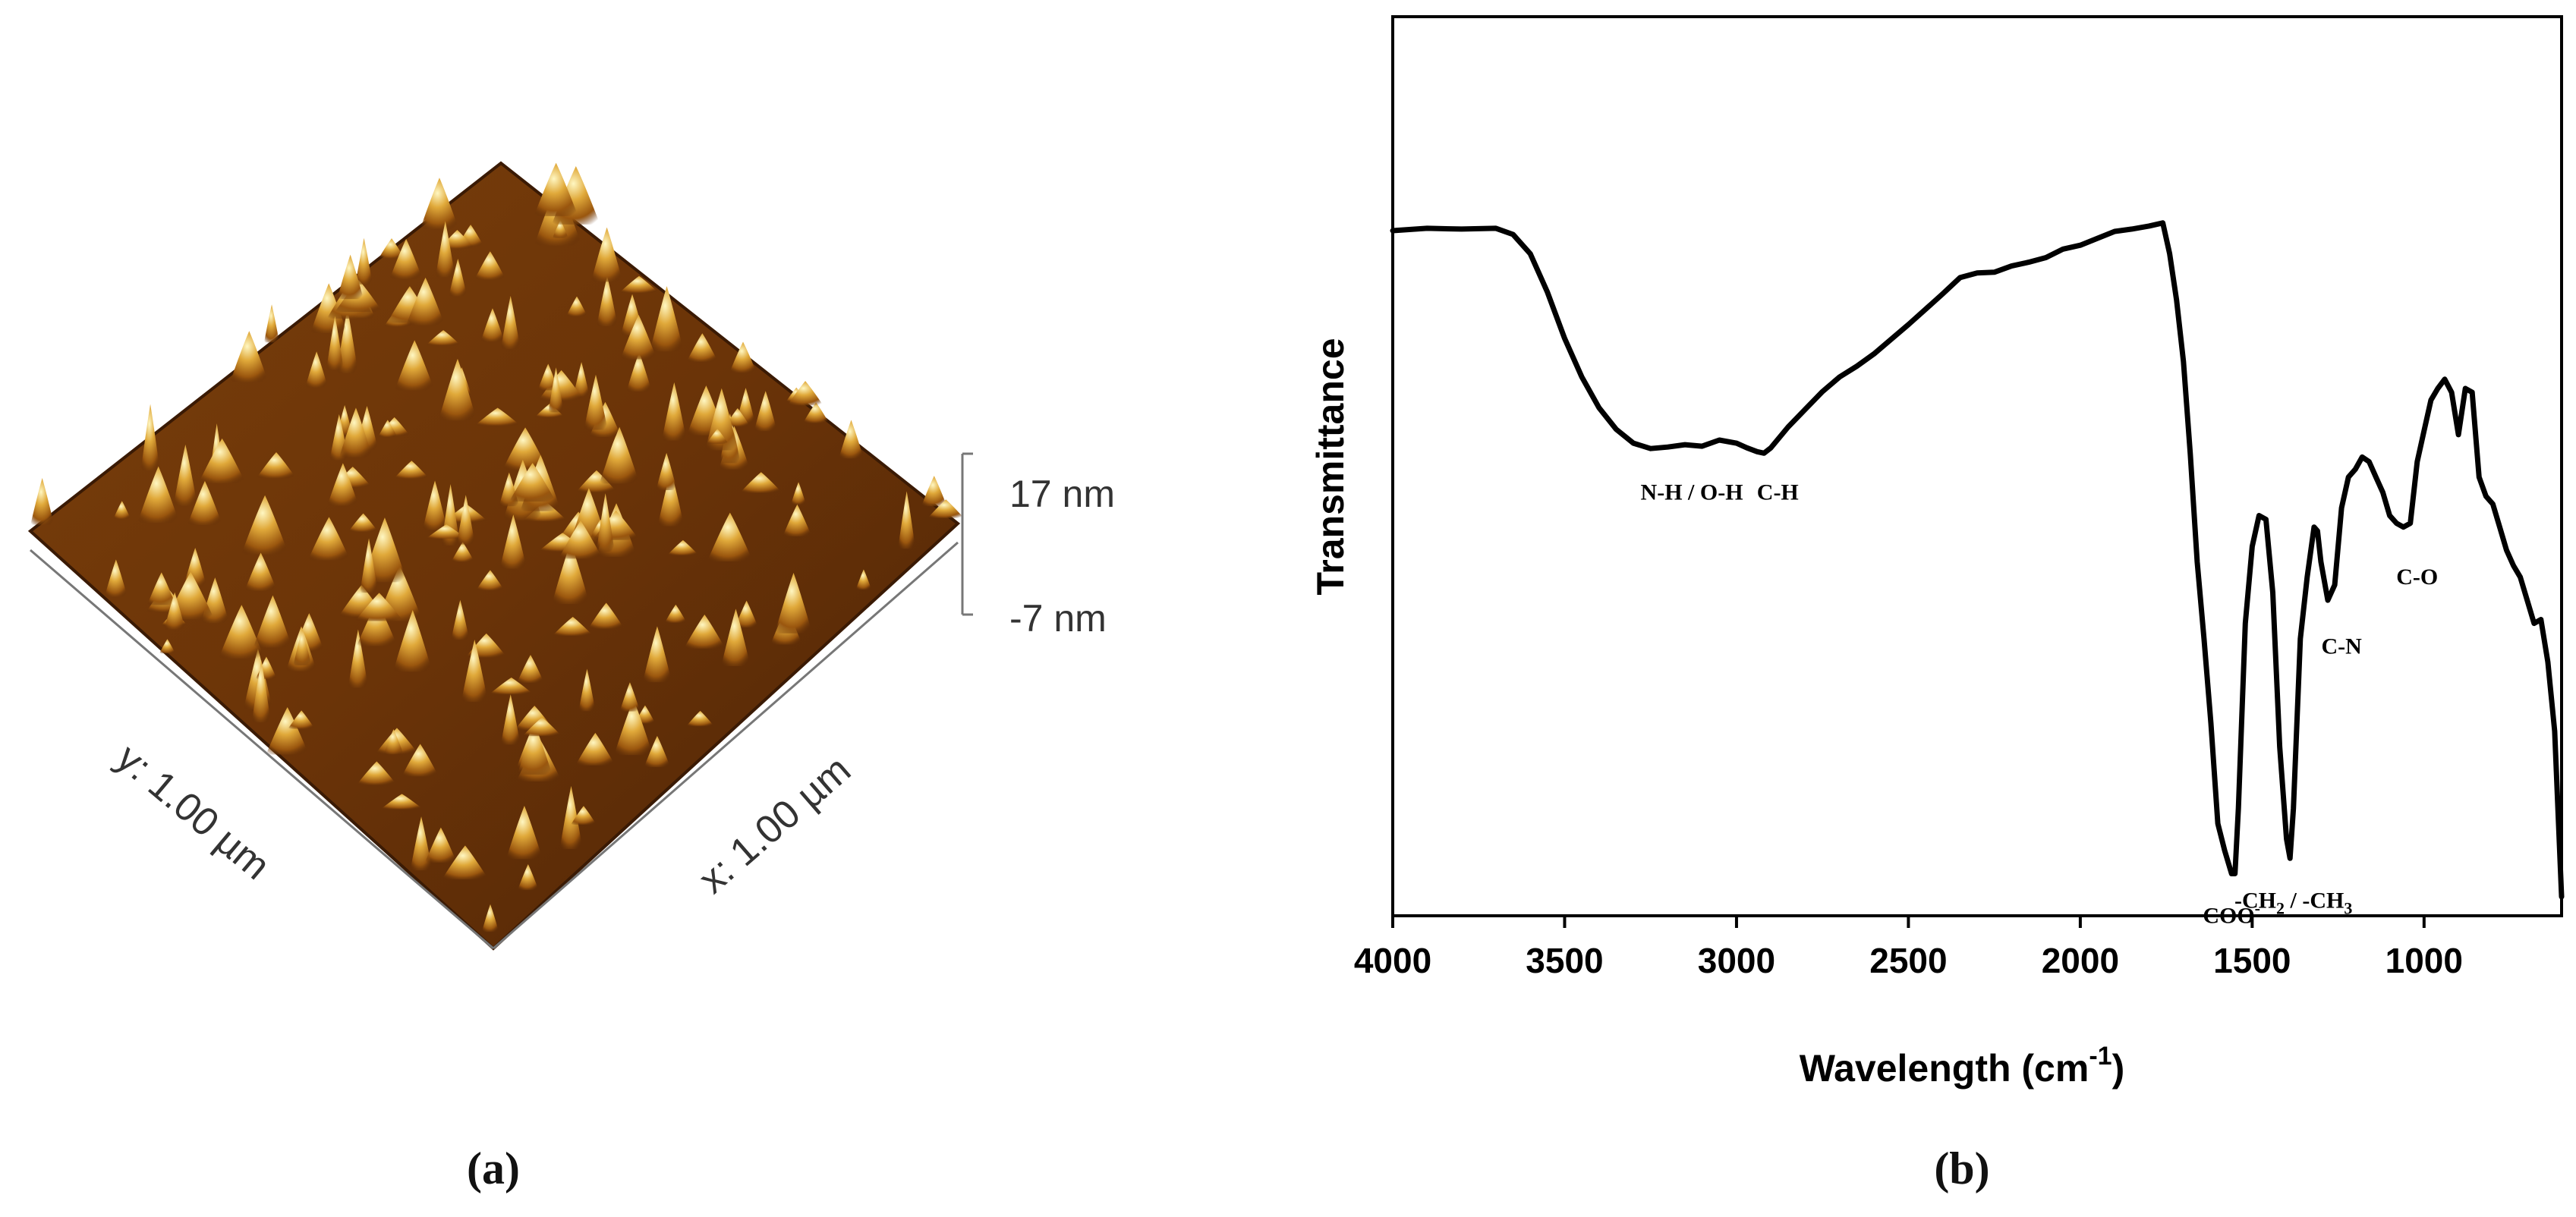 The image size is (2576, 1217). What do you see at coordinates (193, 812) in the screenshot?
I see `afm-y-axis-label: y: 1.00 µm` at bounding box center [193, 812].